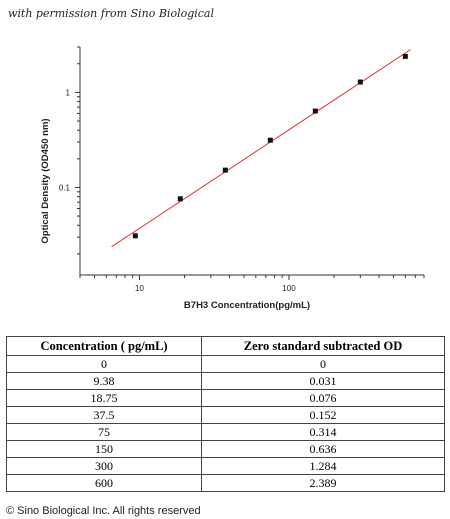 This screenshot has height=519, width=450. What do you see at coordinates (104, 364) in the screenshot?
I see `cell-concentration: 0` at bounding box center [104, 364].